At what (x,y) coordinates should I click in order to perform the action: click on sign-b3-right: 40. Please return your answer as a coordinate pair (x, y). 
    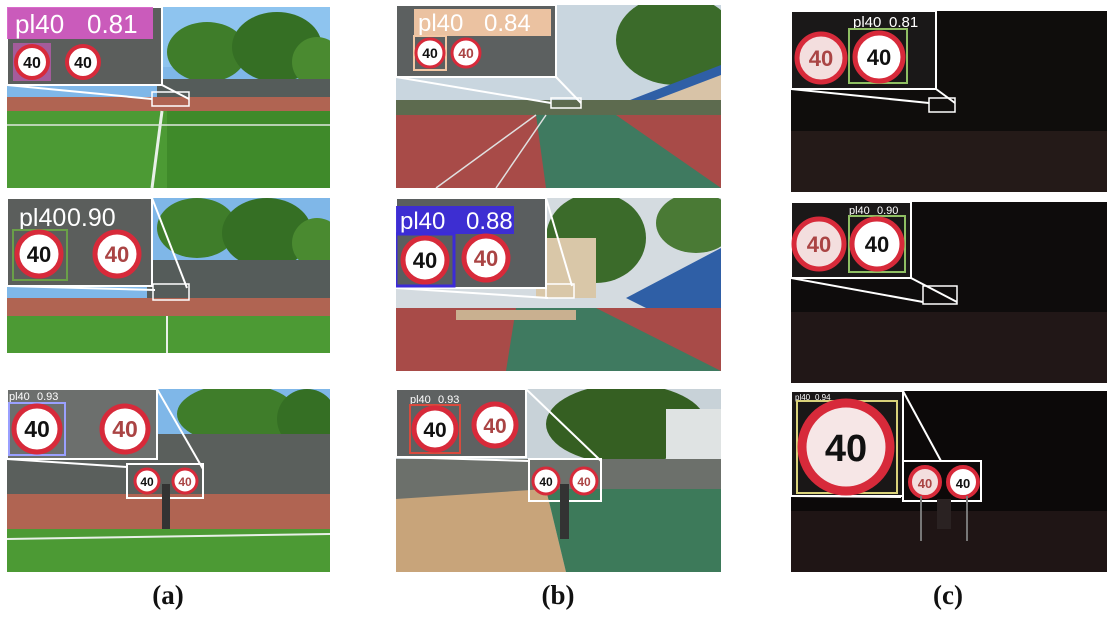
    Looking at the image, I should click on (494, 426).